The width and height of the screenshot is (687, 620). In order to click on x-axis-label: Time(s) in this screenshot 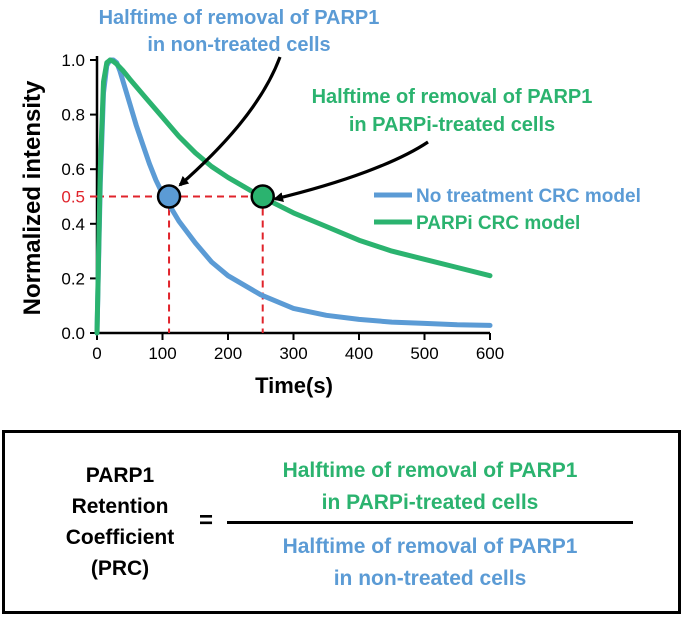, I will do `click(294, 385)`.